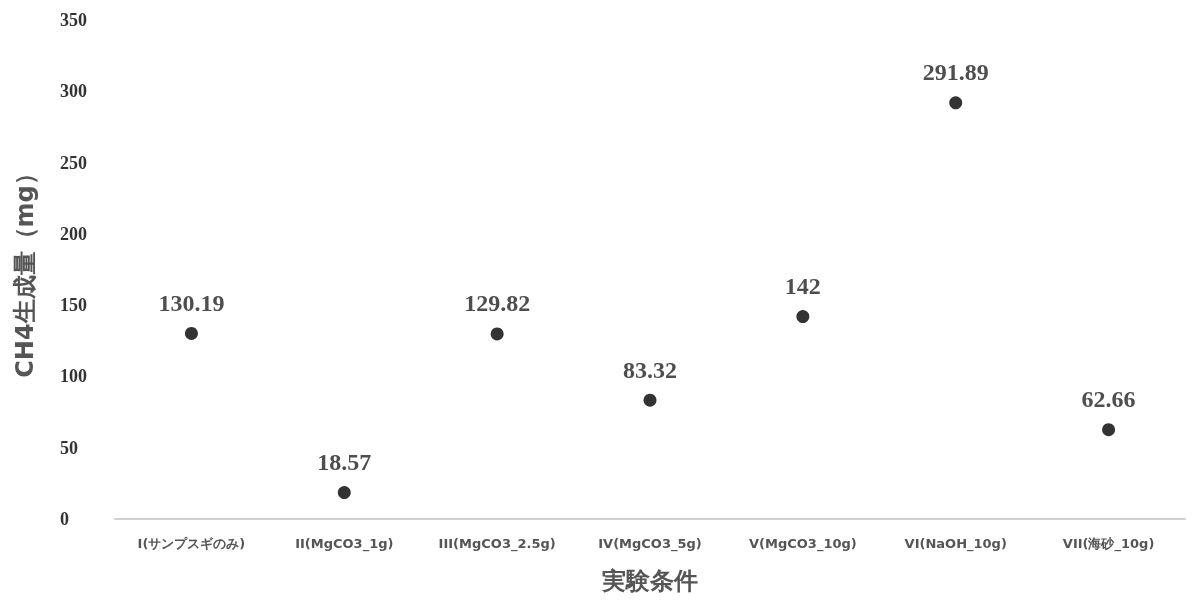  What do you see at coordinates (191, 302) in the screenshot?
I see `data-label: 130.19` at bounding box center [191, 302].